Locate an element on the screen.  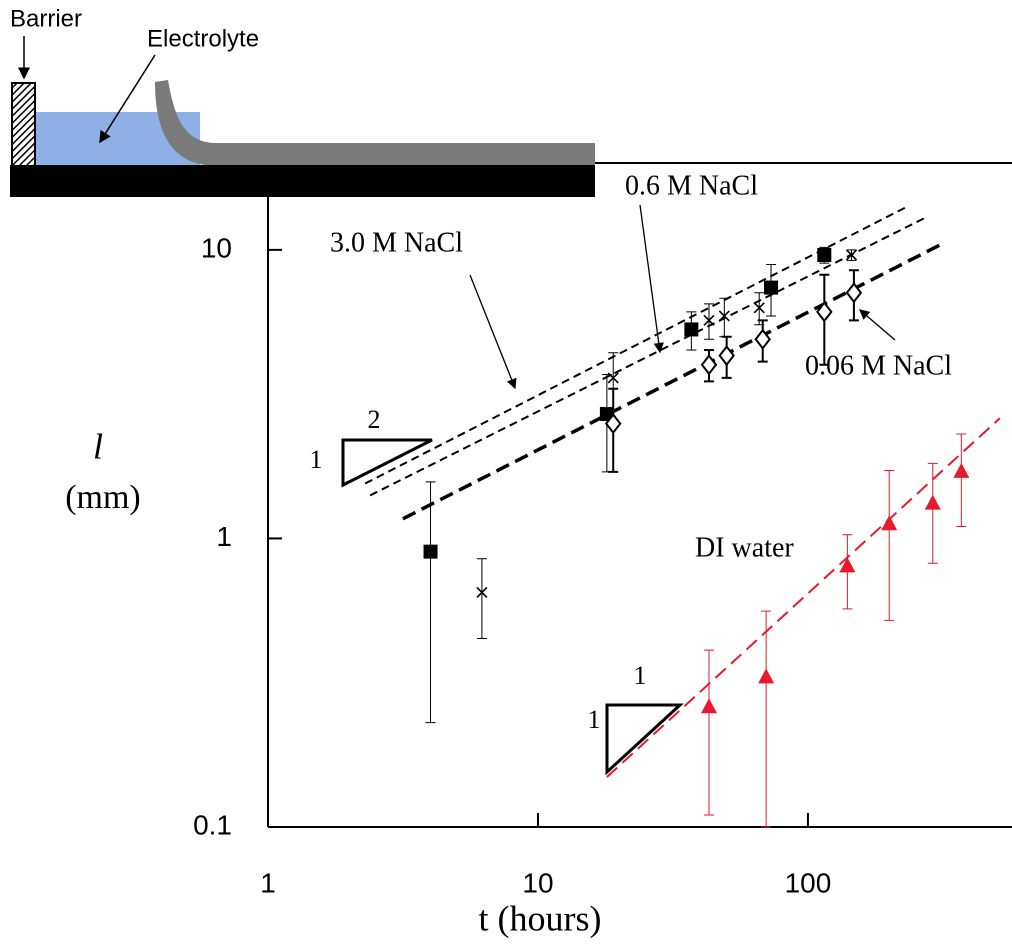
schematic: Barrier Electrolyte is located at coordinates (302, 101).